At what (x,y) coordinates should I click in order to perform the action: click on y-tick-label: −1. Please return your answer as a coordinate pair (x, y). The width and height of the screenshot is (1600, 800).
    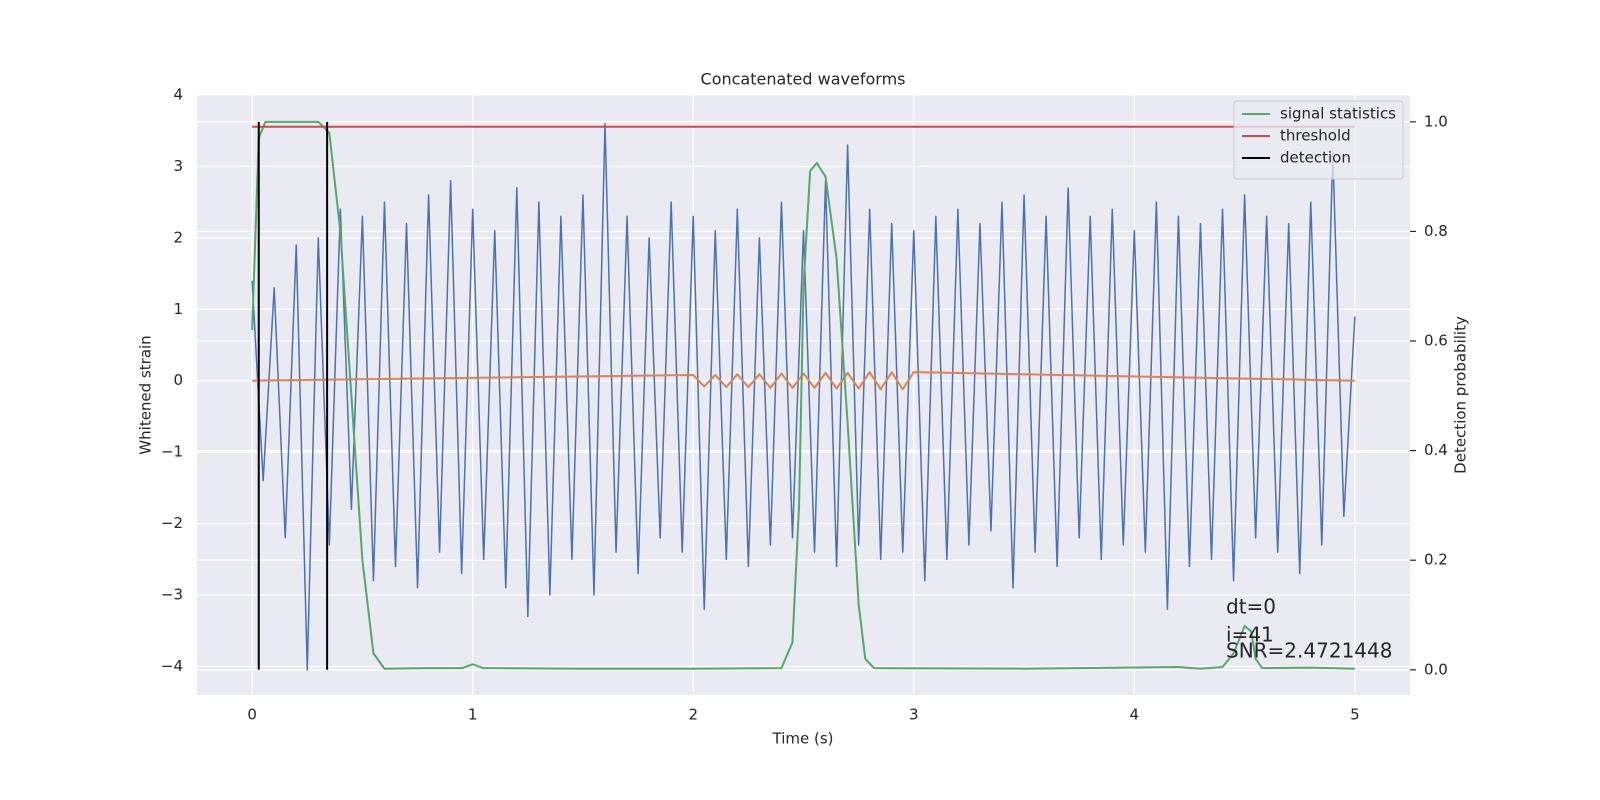
    Looking at the image, I should click on (172, 452).